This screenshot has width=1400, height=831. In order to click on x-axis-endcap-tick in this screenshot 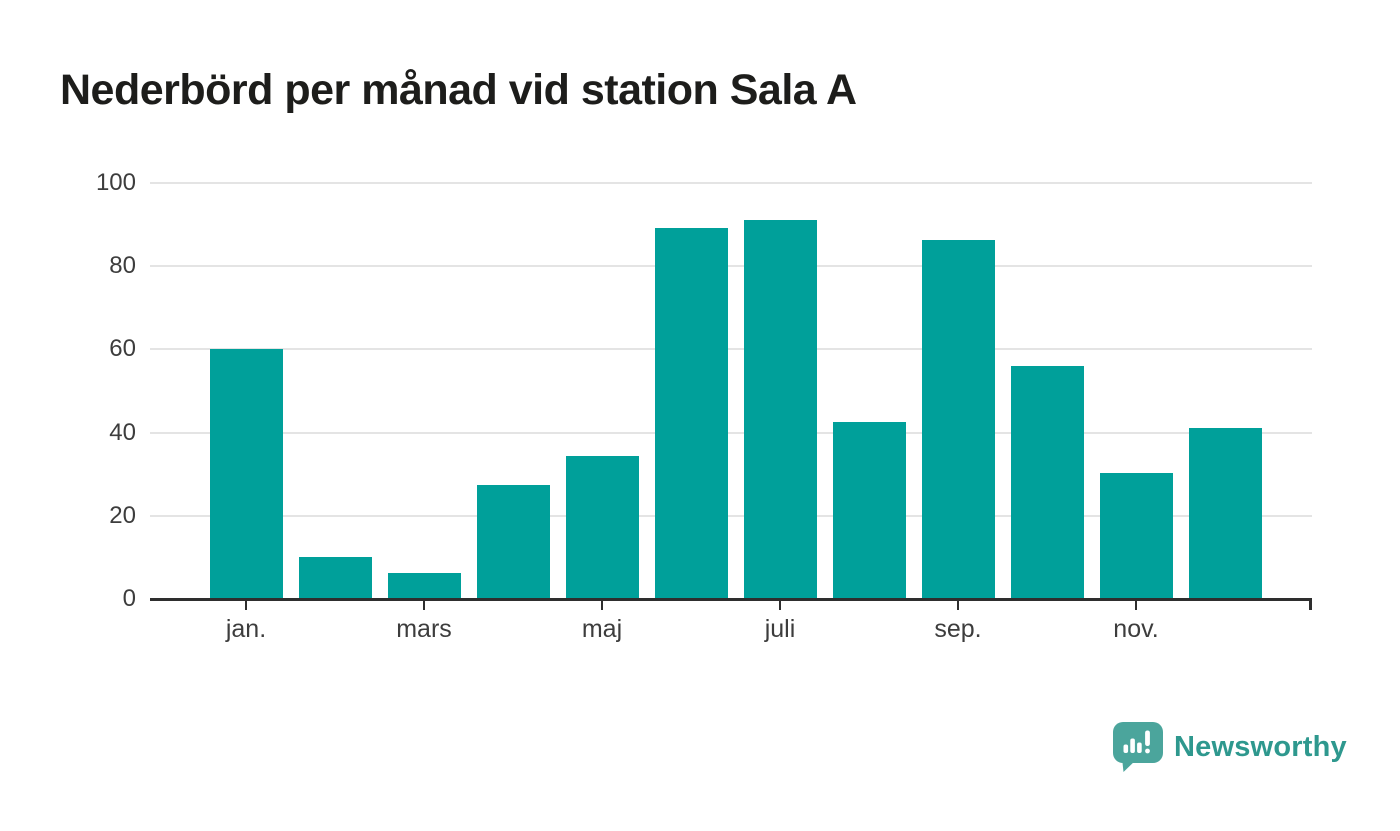, I will do `click(1310, 603)`.